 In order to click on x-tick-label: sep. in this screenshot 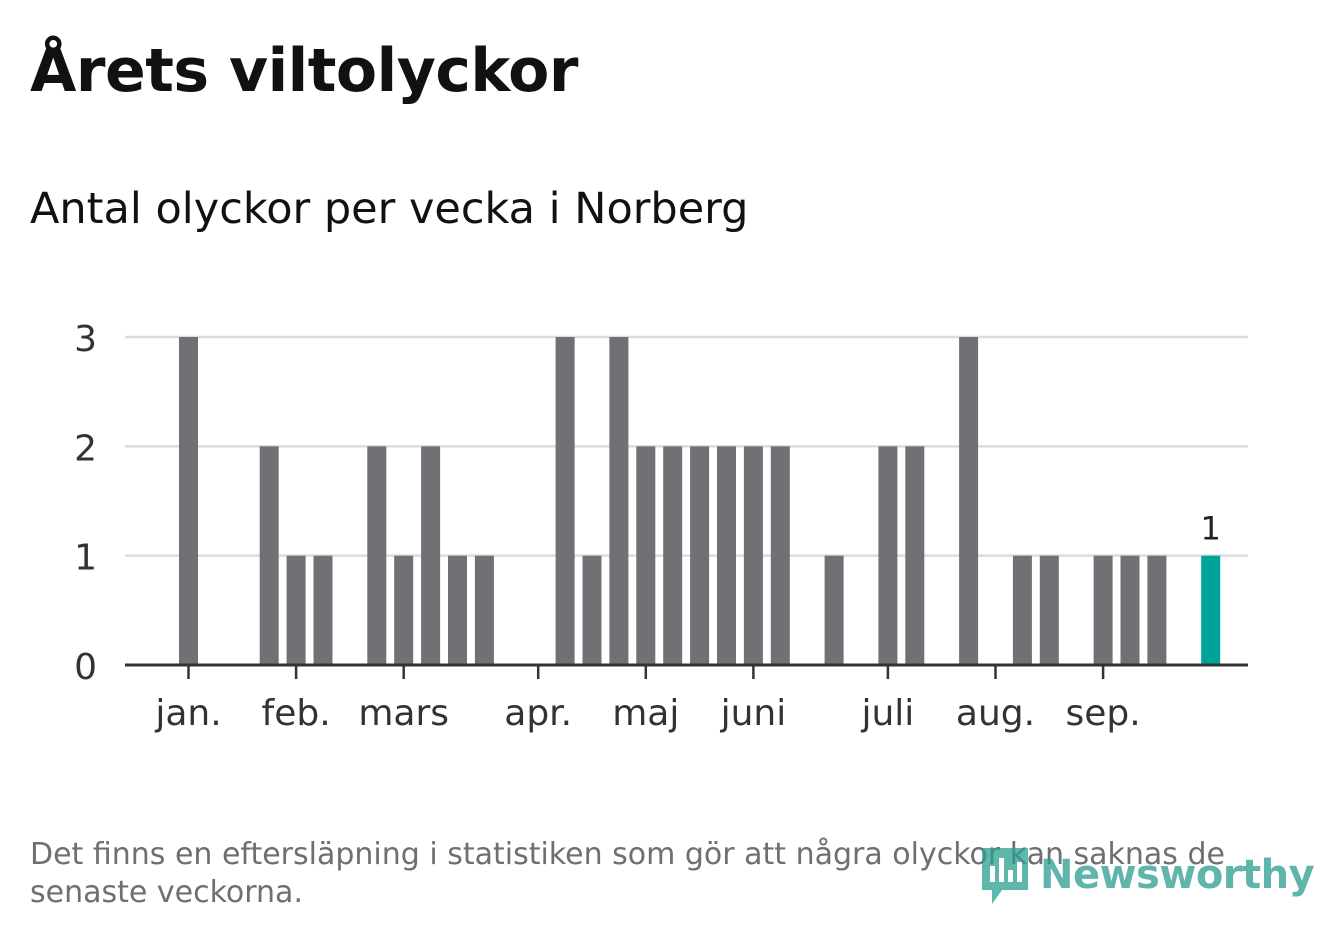, I will do `click(1102, 713)`.